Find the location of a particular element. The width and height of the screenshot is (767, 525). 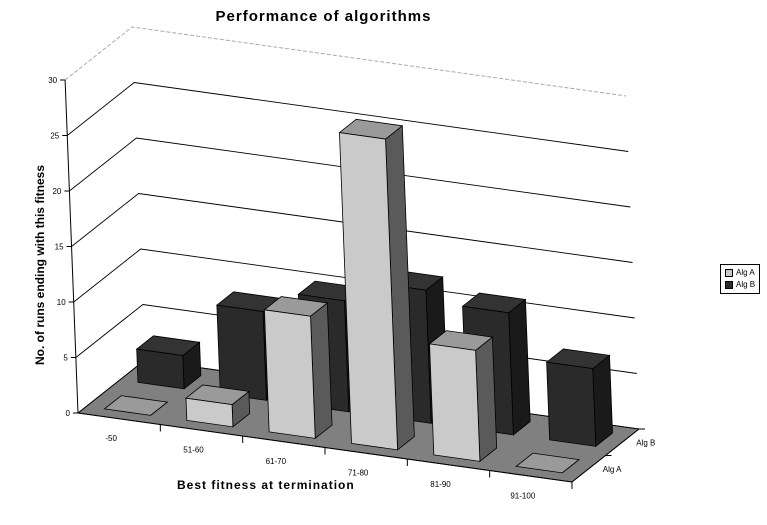

chart-title: Performance of algorithms is located at coordinates (323, 16).